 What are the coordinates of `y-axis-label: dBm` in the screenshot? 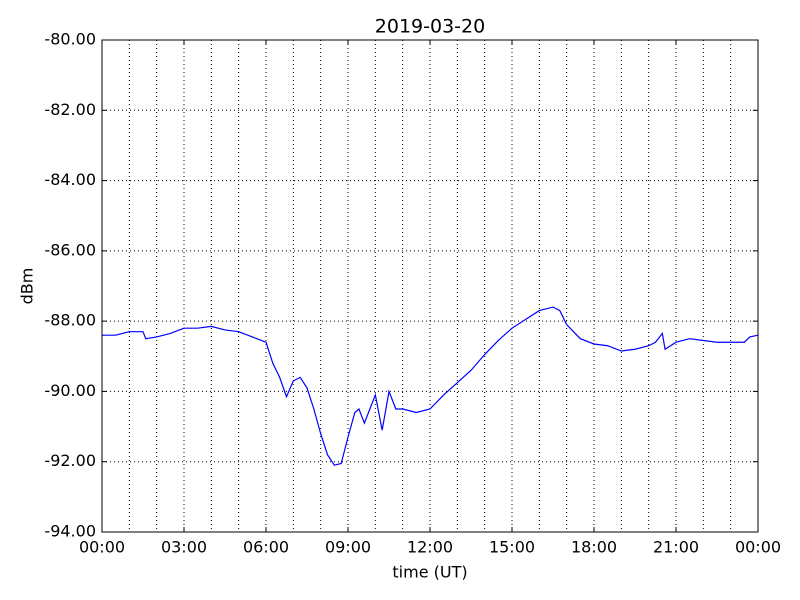 It's located at (27, 286).